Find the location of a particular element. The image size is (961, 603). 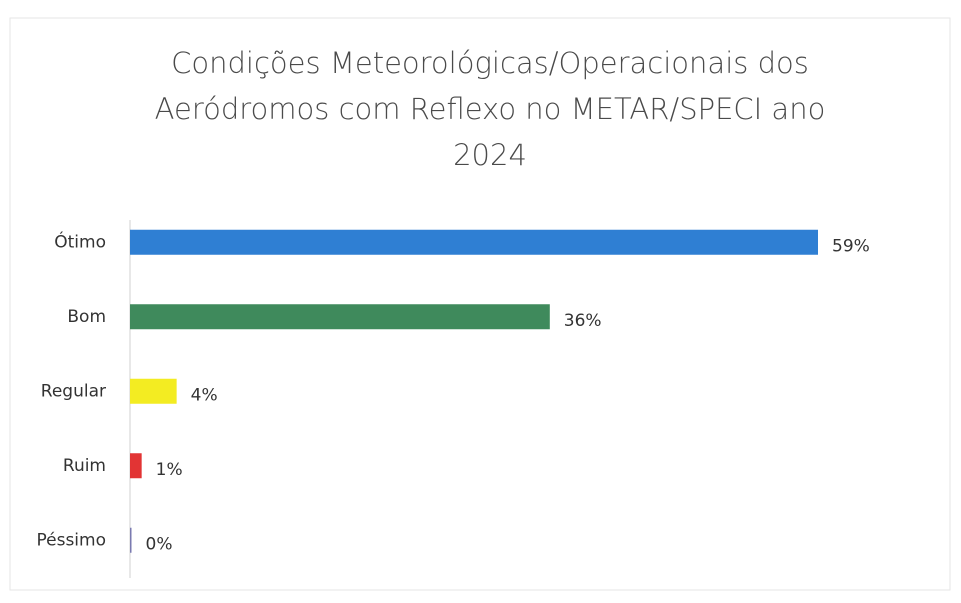

data-label: 36% is located at coordinates (583, 321).